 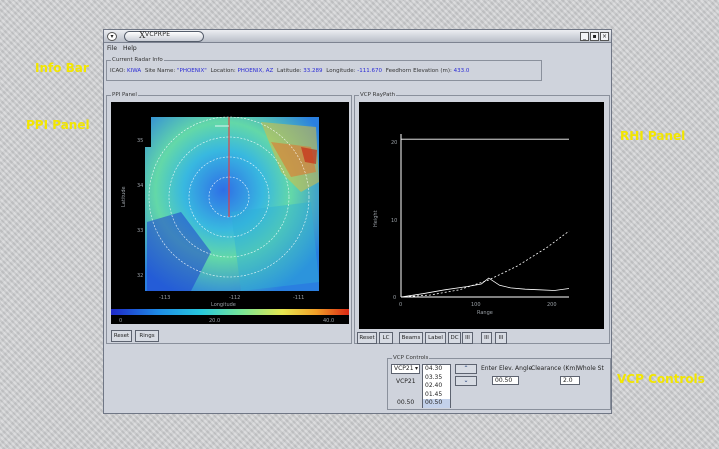 What do you see at coordinates (554, 368) in the screenshot?
I see `clearance-label: Clearance (Km)` at bounding box center [554, 368].